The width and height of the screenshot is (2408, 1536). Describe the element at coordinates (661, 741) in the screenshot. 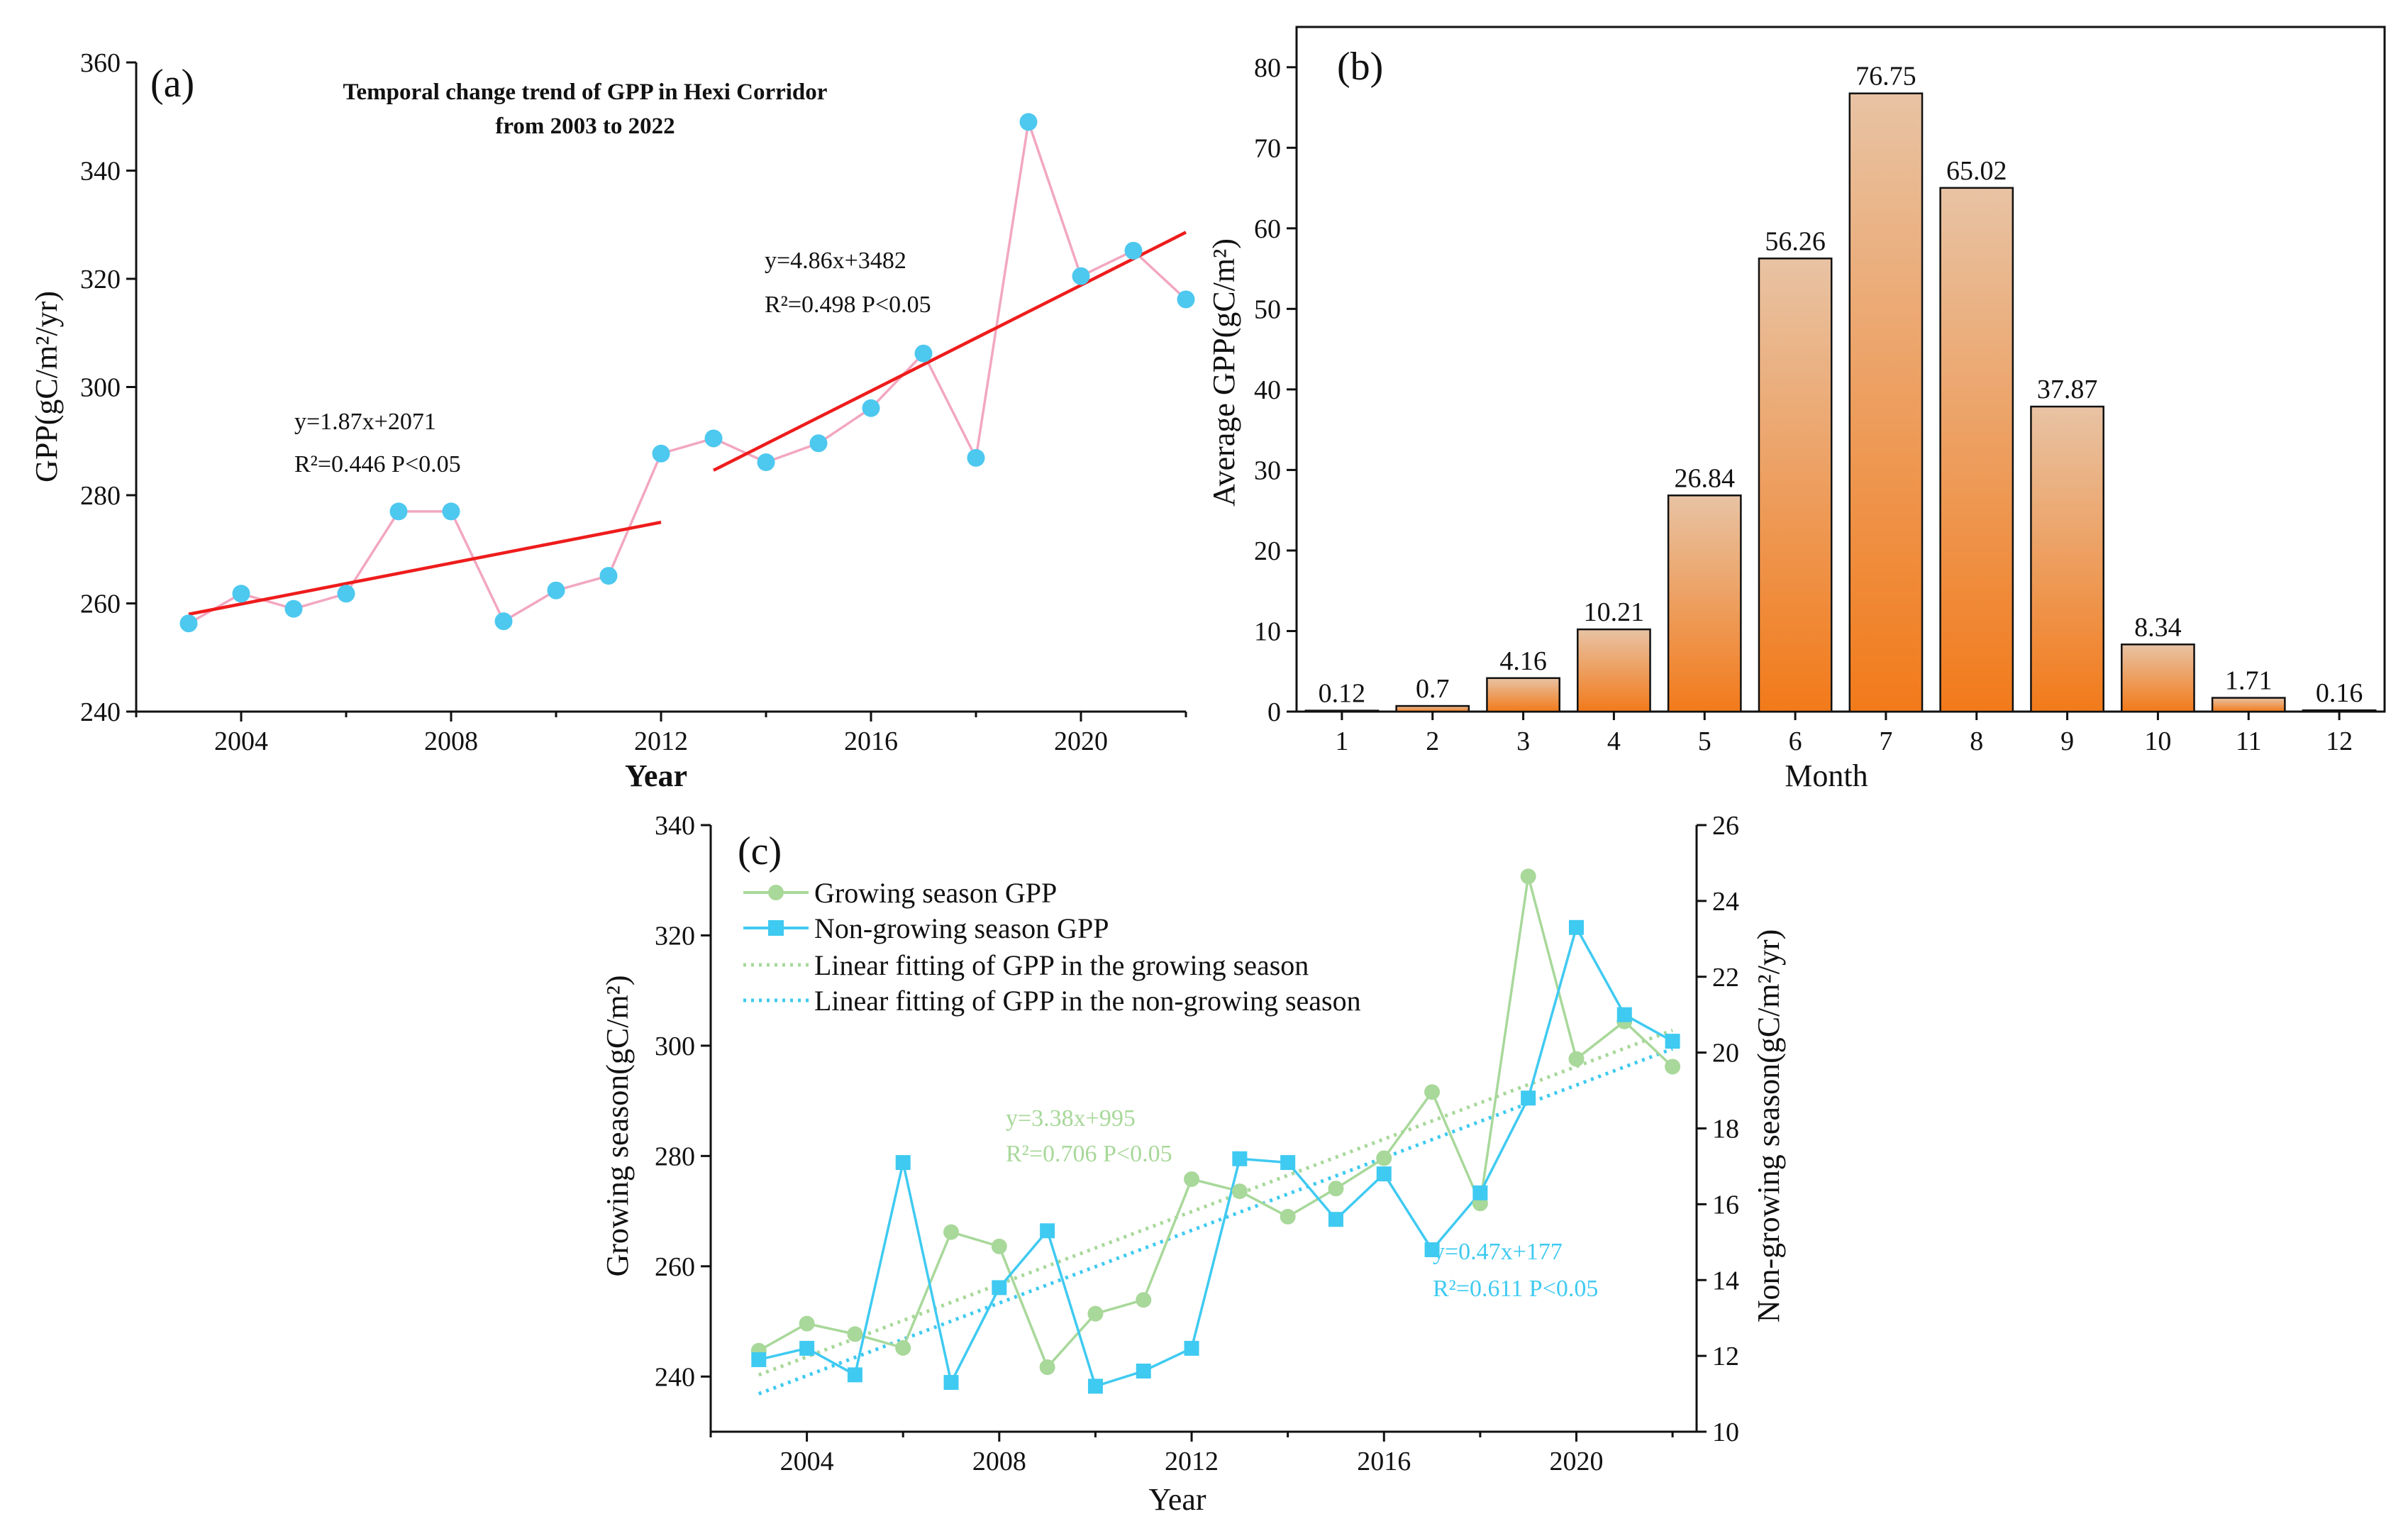

I see `panel-a-x-tick-label: 2012` at that location.